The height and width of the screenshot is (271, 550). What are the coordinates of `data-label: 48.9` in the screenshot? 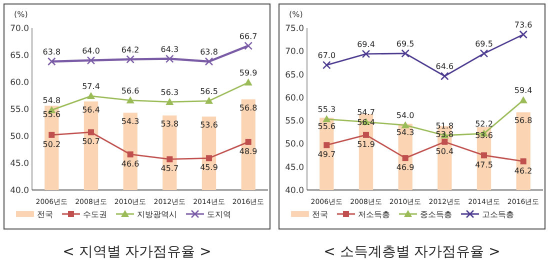 It's located at (248, 151).